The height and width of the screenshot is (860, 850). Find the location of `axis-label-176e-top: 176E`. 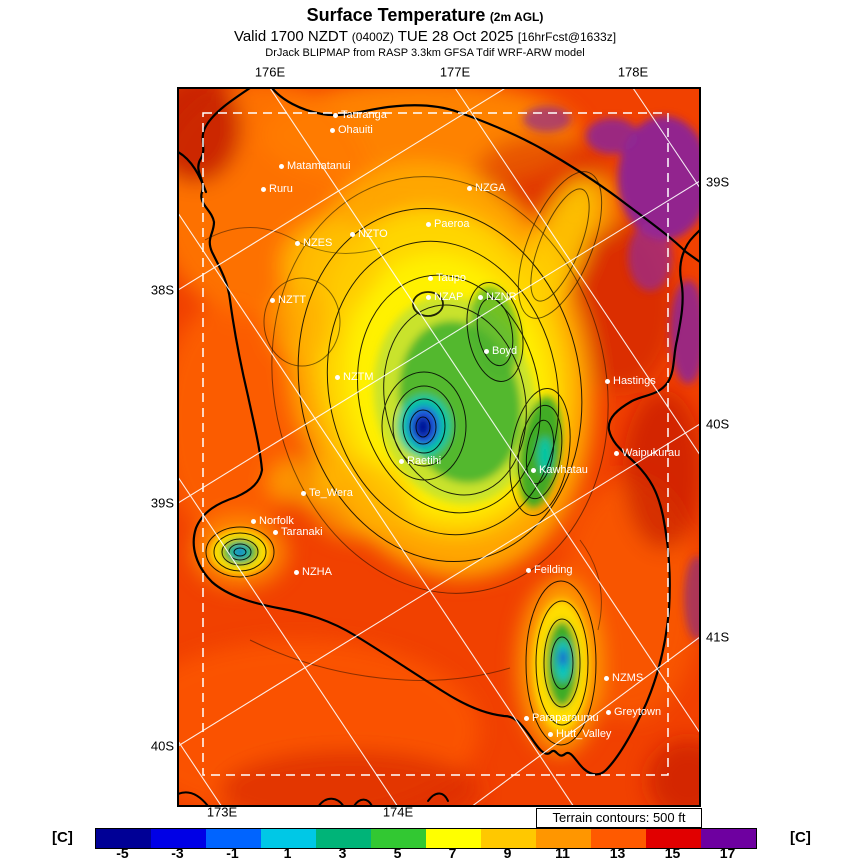

axis-label-176e-top: 176E is located at coordinates (270, 72).